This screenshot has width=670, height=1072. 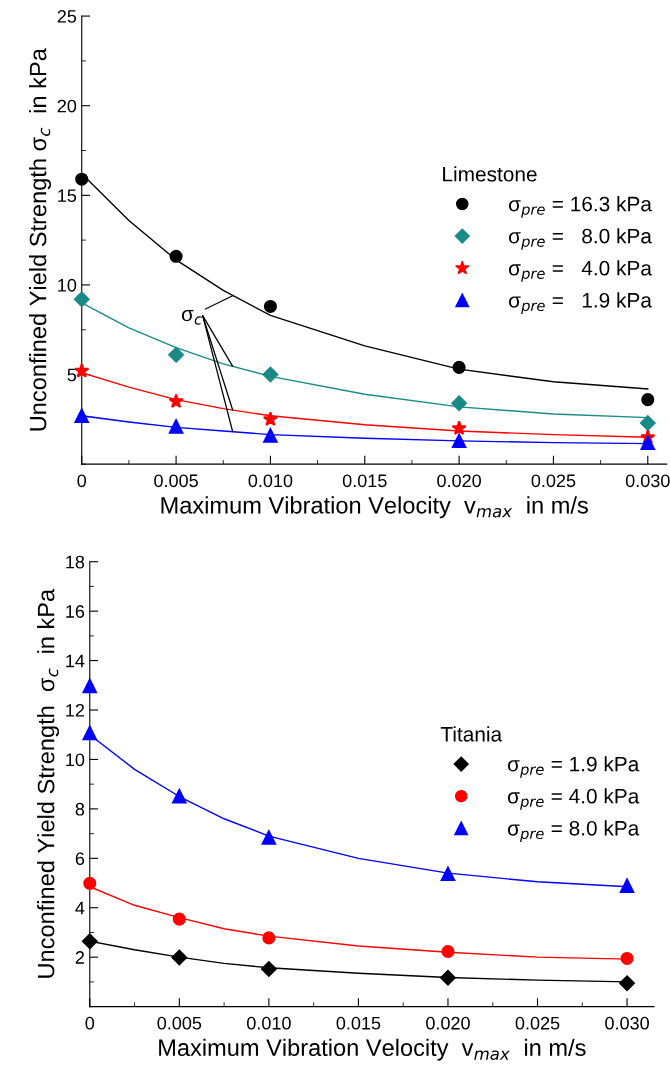 I want to click on y-tick-label: 5, so click(x=72, y=375).